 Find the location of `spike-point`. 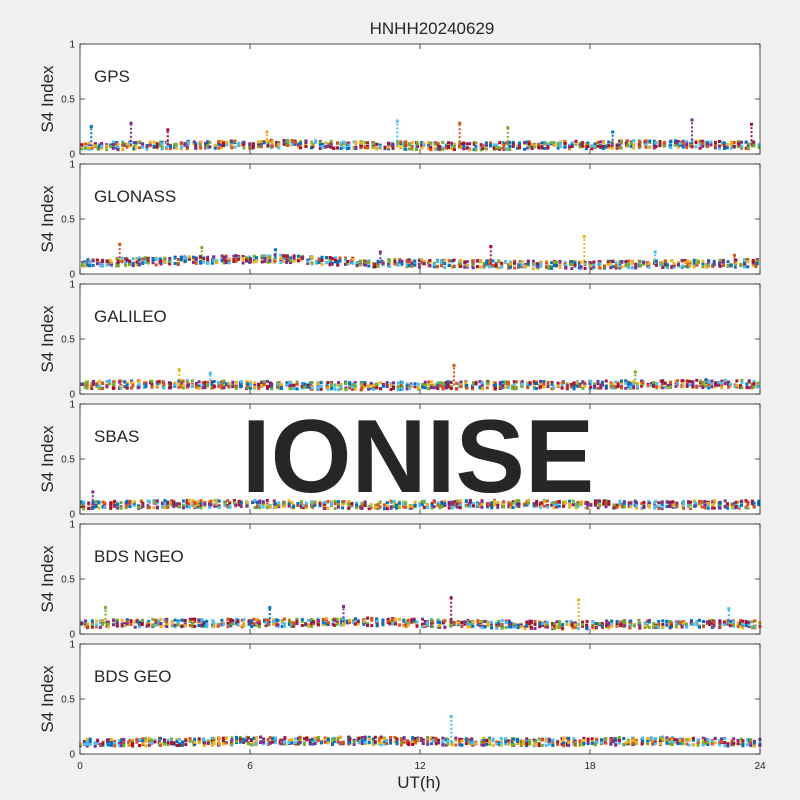

spike-point is located at coordinates (579, 600).